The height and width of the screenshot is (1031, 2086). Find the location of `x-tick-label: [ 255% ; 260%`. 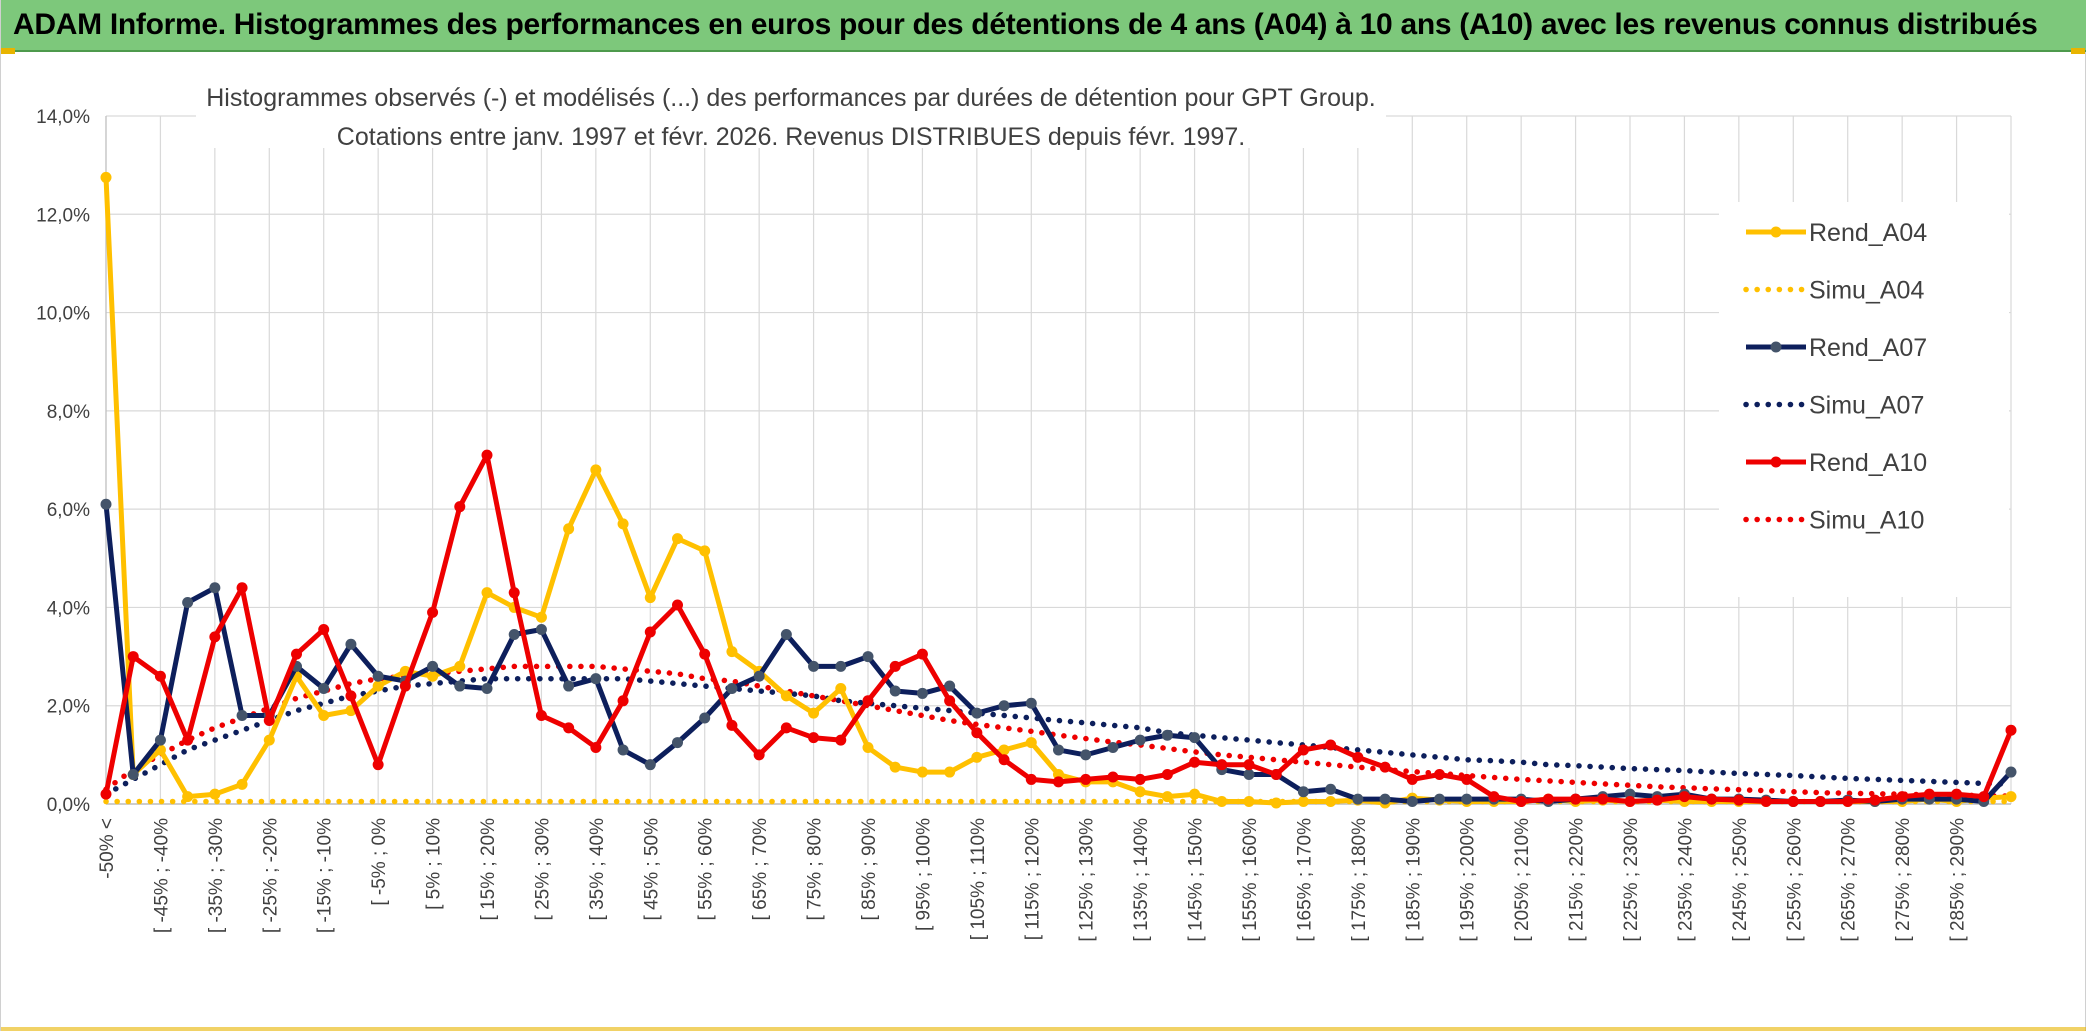

x-tick-label: [ 255% ; 260% is located at coordinates (1794, 880).